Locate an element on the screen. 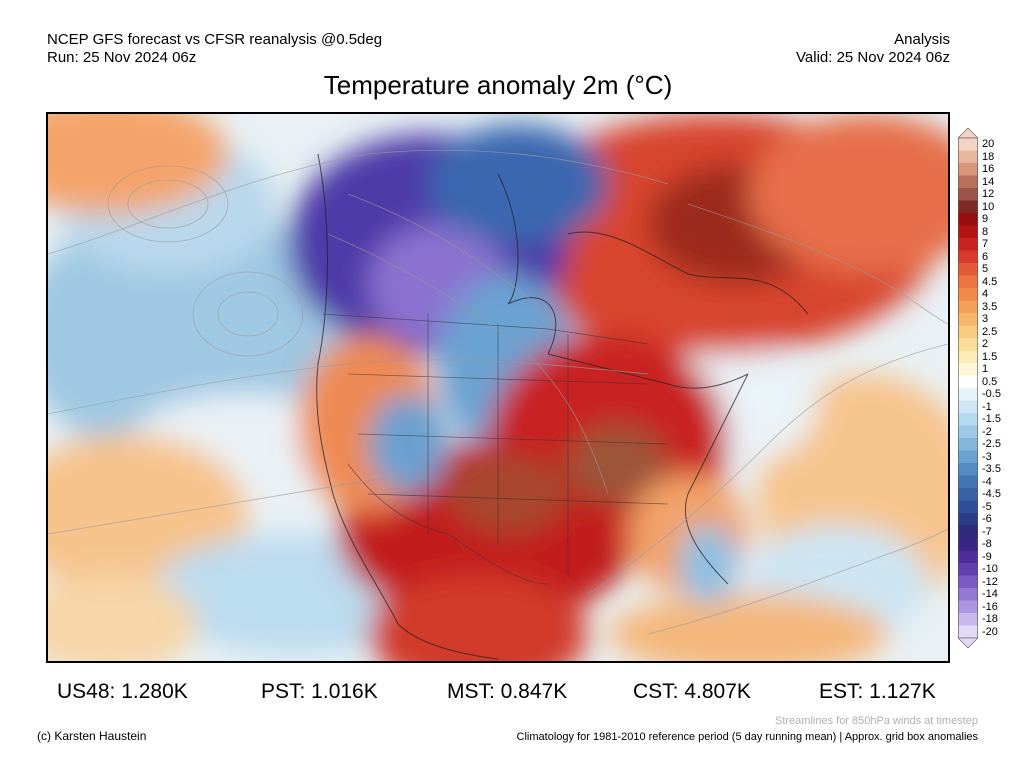 The width and height of the screenshot is (1024, 768). stat-pst: PST: 1.016K is located at coordinates (319, 691).